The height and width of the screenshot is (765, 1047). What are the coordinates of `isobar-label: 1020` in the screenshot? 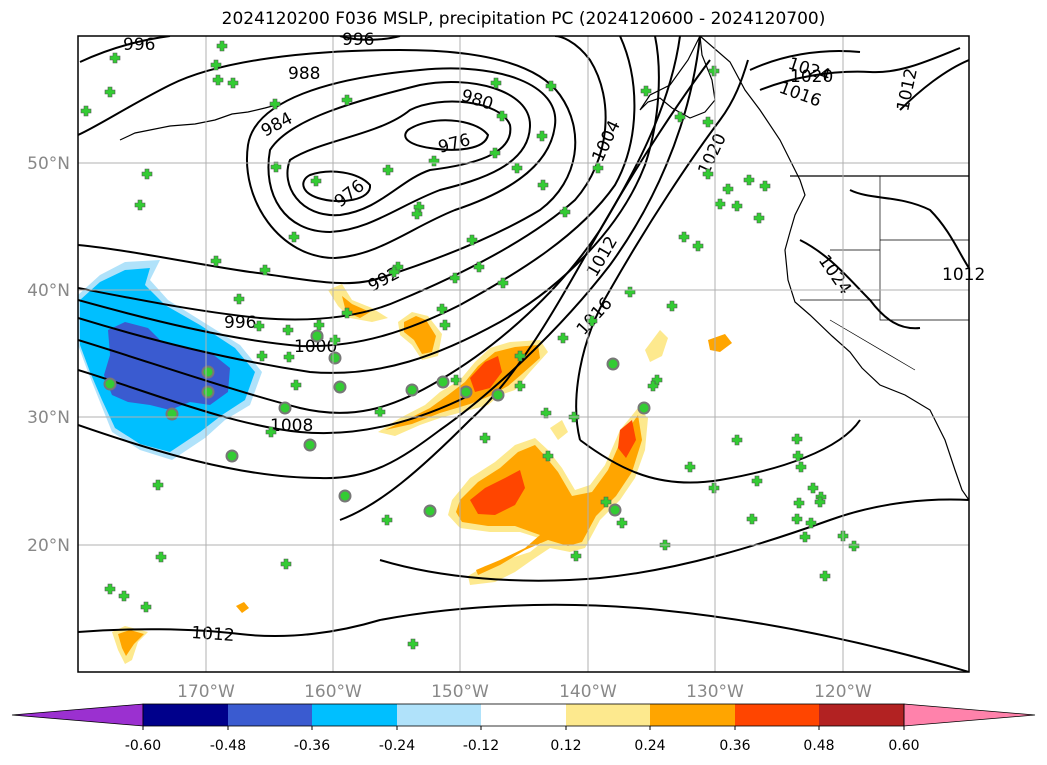 It's located at (811, 77).